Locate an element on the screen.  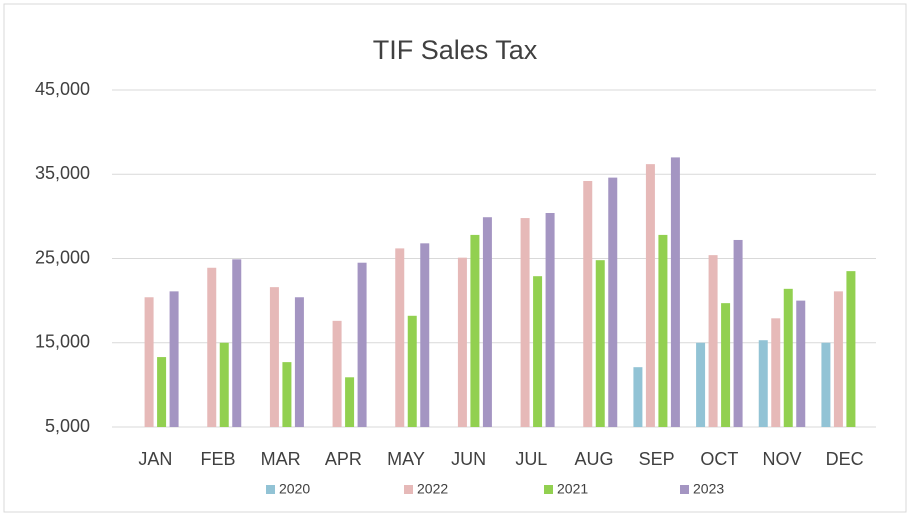
x-tick-label: OCT is located at coordinates (719, 459).